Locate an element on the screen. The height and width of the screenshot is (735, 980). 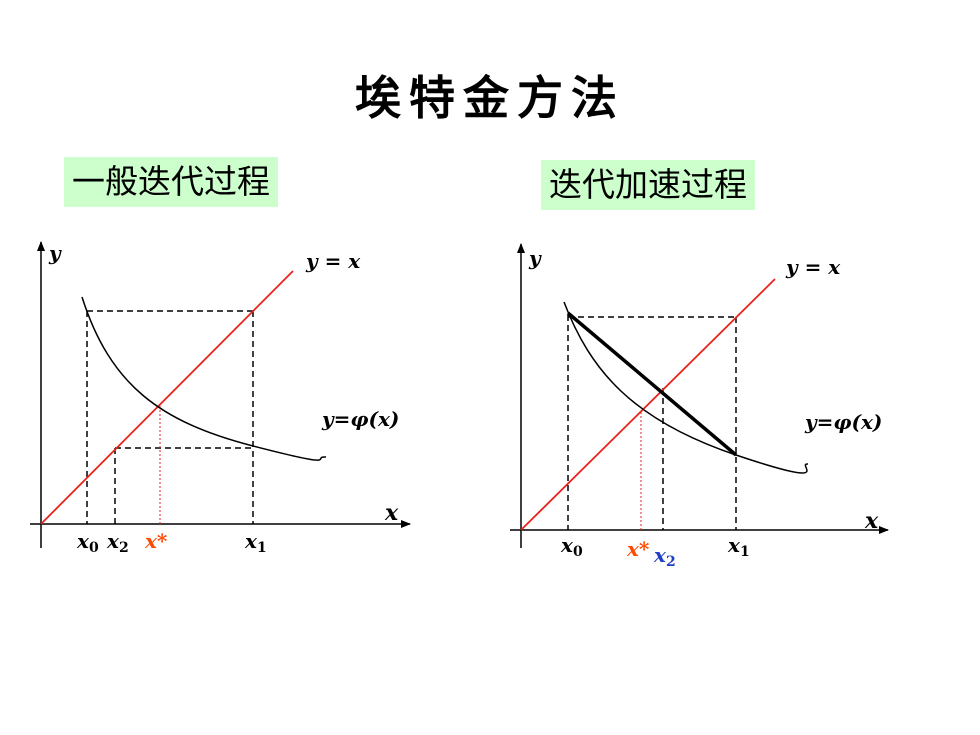
right-x2-label: x2 is located at coordinates (664, 556).